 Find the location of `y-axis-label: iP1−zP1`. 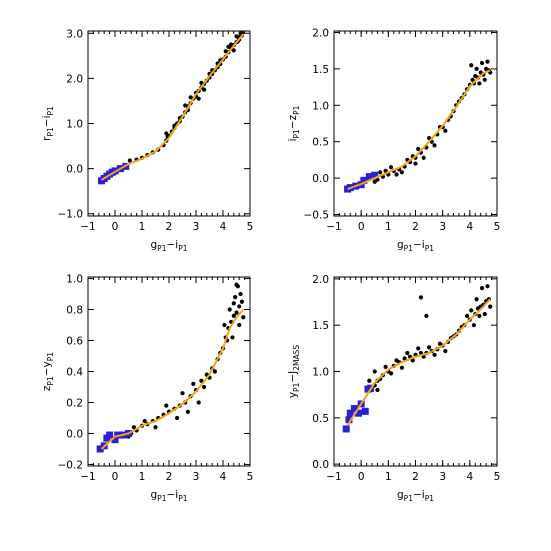

y-axis-label: iP1−zP1 is located at coordinates (294, 123).